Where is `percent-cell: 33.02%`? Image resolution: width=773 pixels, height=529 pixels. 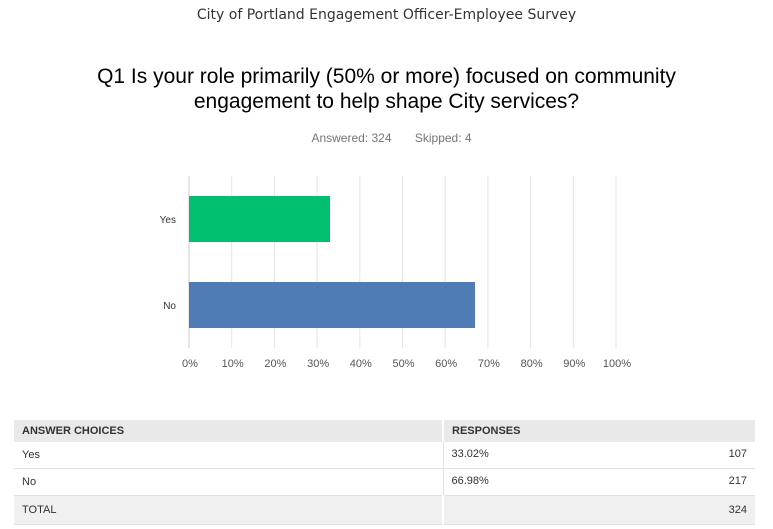 percent-cell: 33.02% is located at coordinates (538, 455).